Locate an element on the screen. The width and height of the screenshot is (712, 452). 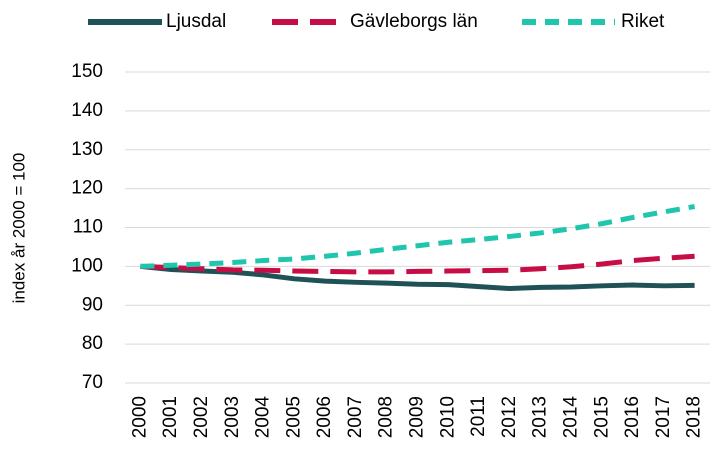
x-tick-label: 2000 is located at coordinates (139, 417).